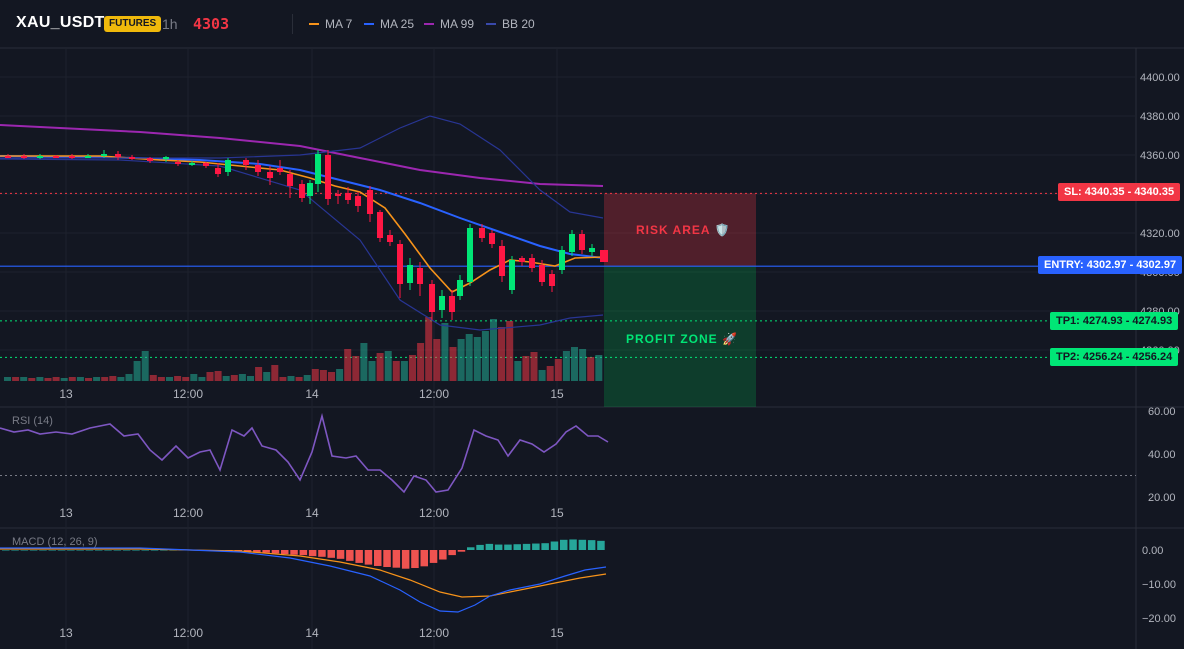 The width and height of the screenshot is (1184, 649). What do you see at coordinates (1160, 156) in the screenshot?
I see `price-tick-label: 4360.00` at bounding box center [1160, 156].